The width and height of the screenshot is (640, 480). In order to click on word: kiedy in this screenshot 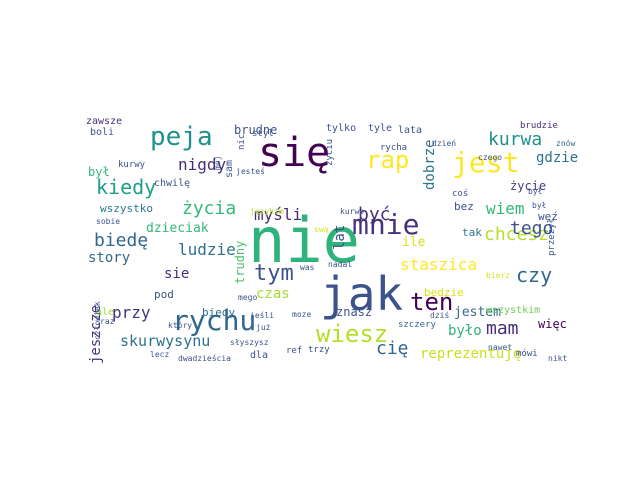, I will do `click(126, 187)`.